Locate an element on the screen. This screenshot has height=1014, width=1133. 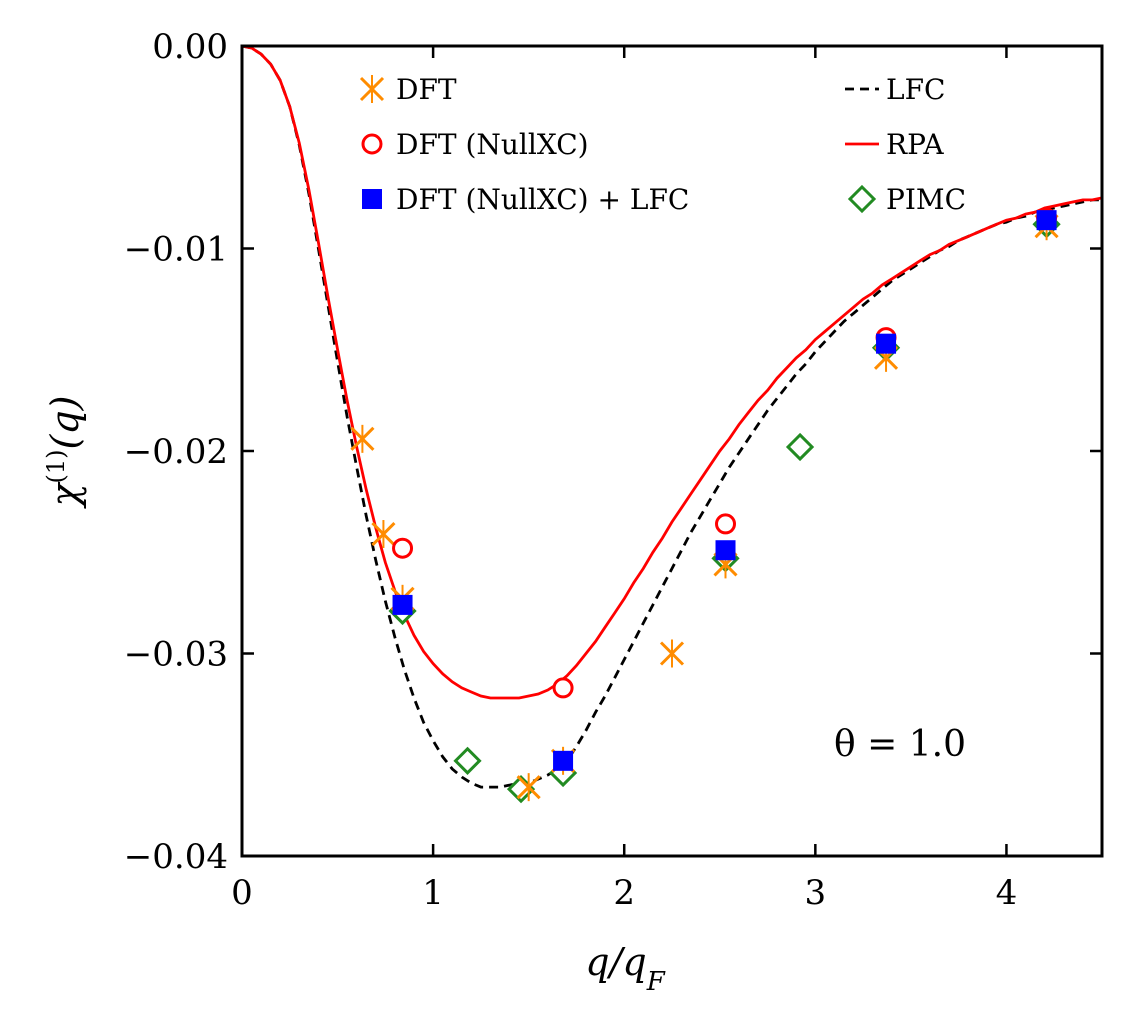
y-tick-label: −0.04 is located at coordinates (176, 857).